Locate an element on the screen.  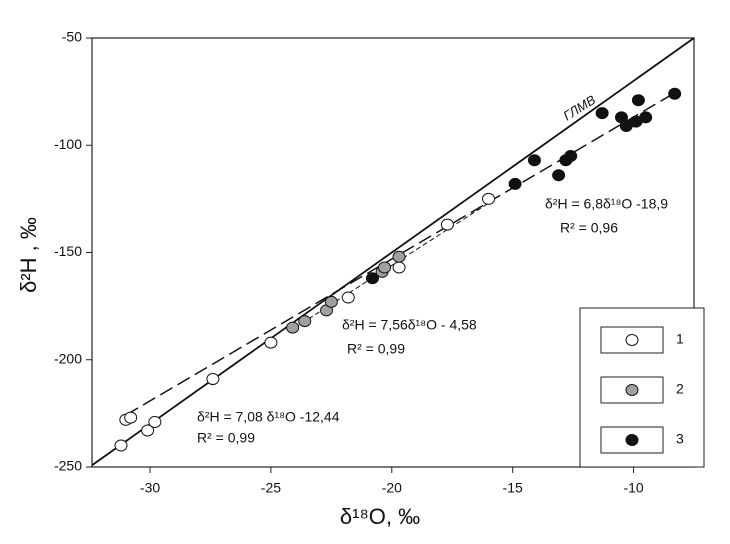
annotation: δ²H = 7,08 δ¹⁸O -12,44 is located at coordinates (268, 417).